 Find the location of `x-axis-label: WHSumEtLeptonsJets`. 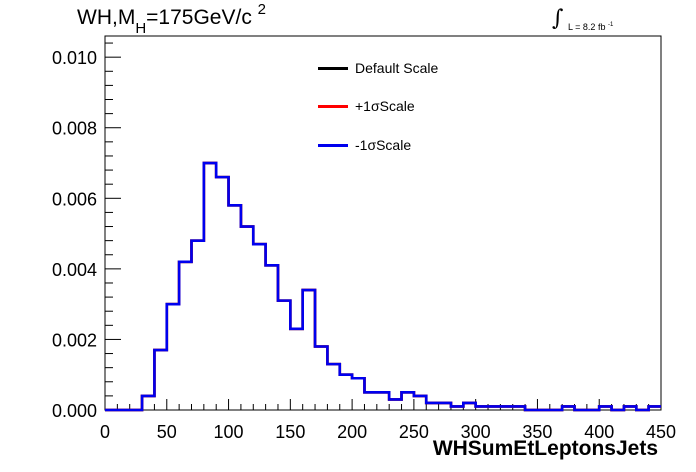

x-axis-label: WHSumEtLeptonsJets is located at coordinates (545, 448).